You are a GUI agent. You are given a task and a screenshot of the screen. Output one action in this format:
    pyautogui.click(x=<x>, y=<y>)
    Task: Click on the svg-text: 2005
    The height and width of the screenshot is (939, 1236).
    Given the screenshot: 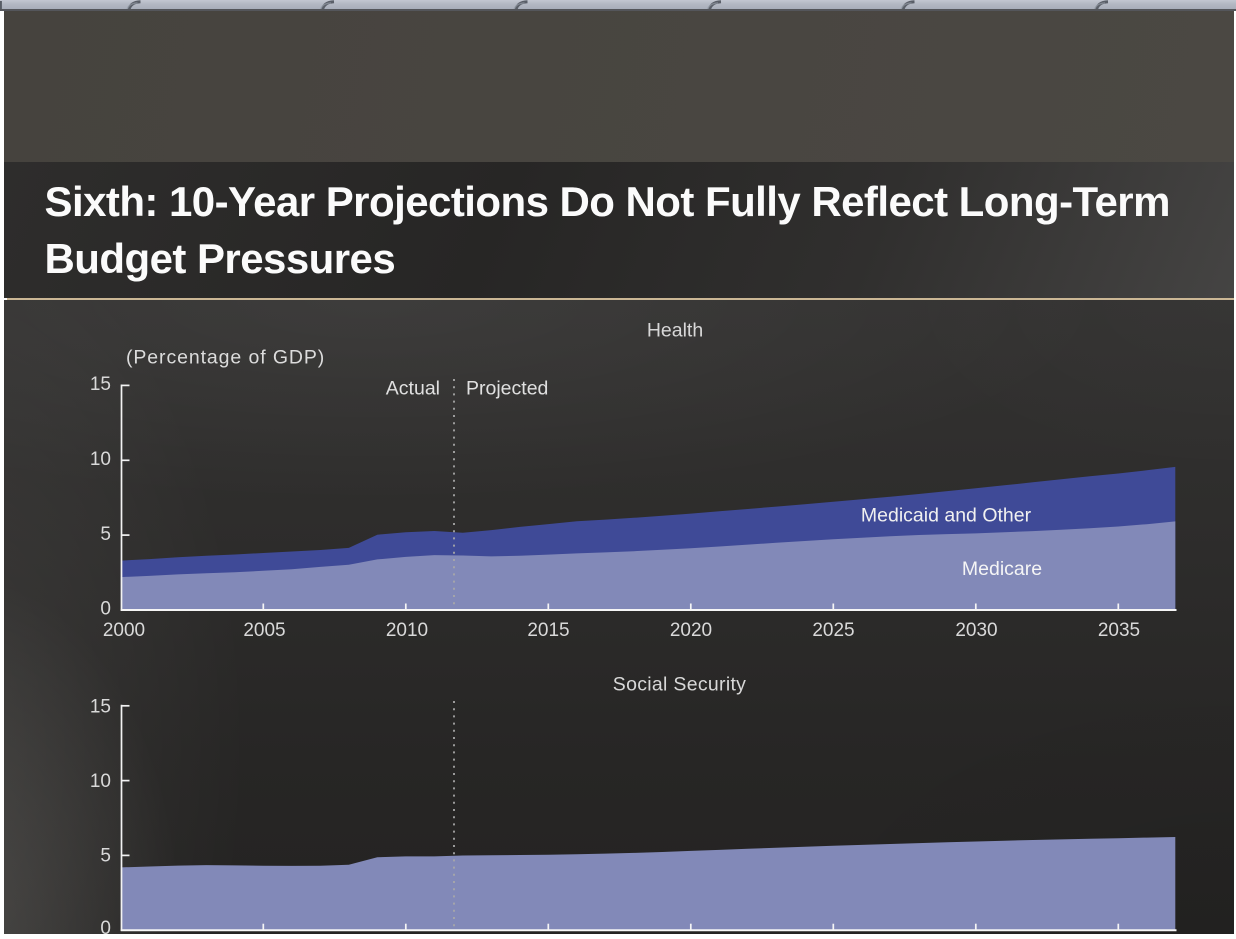 What is the action you would take?
    pyautogui.click(x=264, y=630)
    